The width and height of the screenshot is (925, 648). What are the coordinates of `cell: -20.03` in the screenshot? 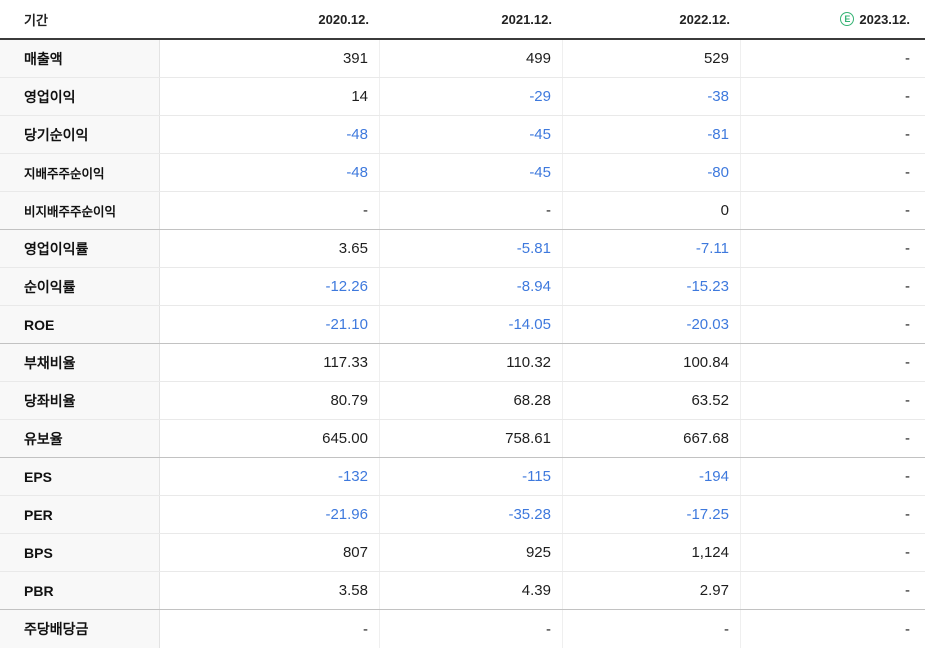 It's located at (652, 324).